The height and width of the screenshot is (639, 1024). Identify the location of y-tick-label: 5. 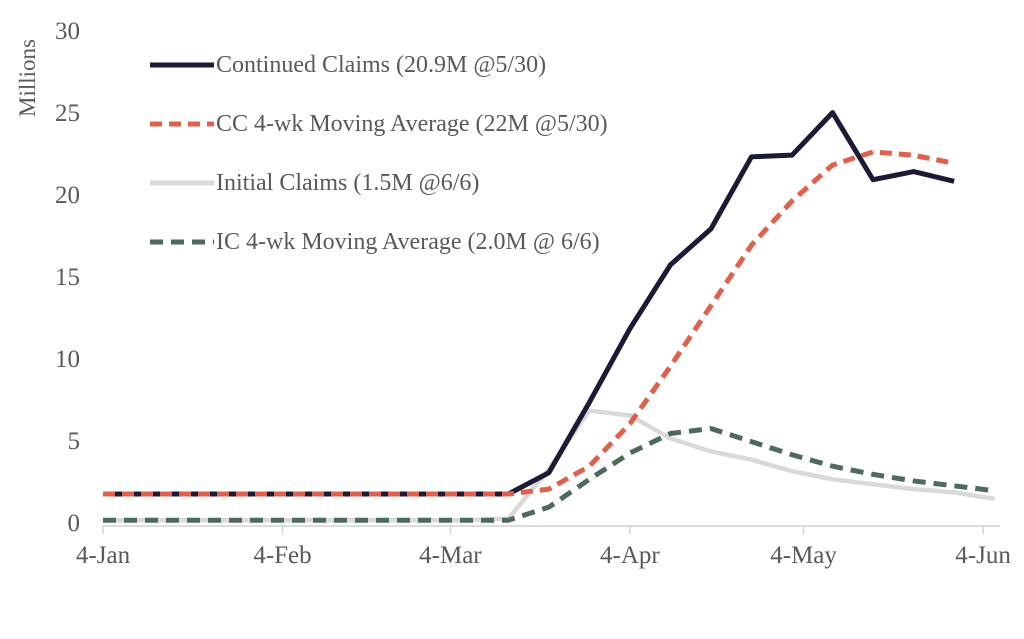
(74, 441).